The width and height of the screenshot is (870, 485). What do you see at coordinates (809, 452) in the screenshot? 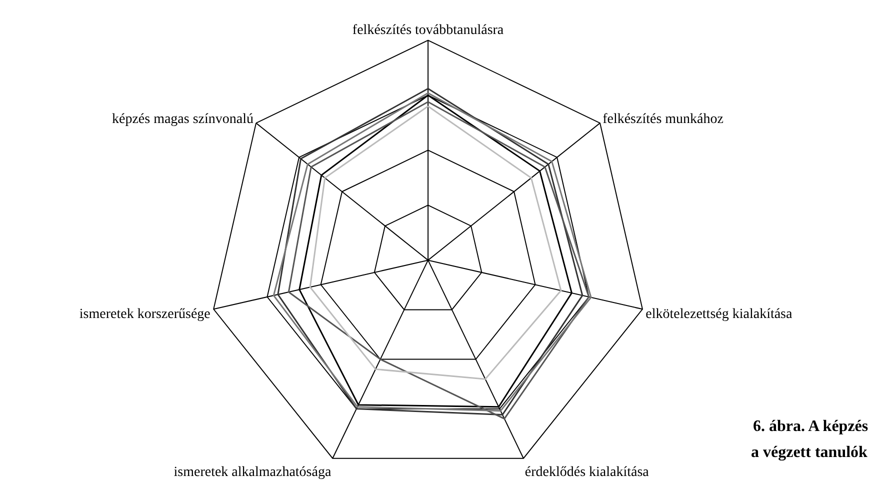
I see `text: a végzett tanulók` at bounding box center [809, 452].